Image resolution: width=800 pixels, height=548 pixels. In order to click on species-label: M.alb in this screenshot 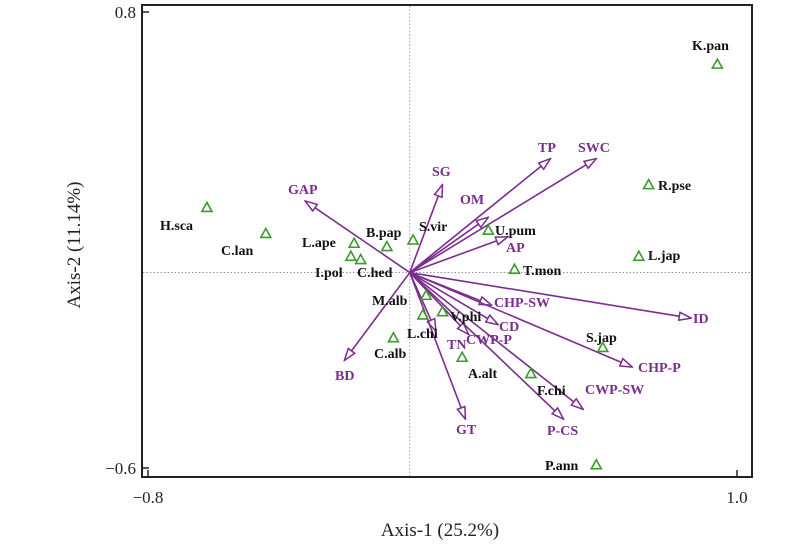, I will do `click(390, 301)`.